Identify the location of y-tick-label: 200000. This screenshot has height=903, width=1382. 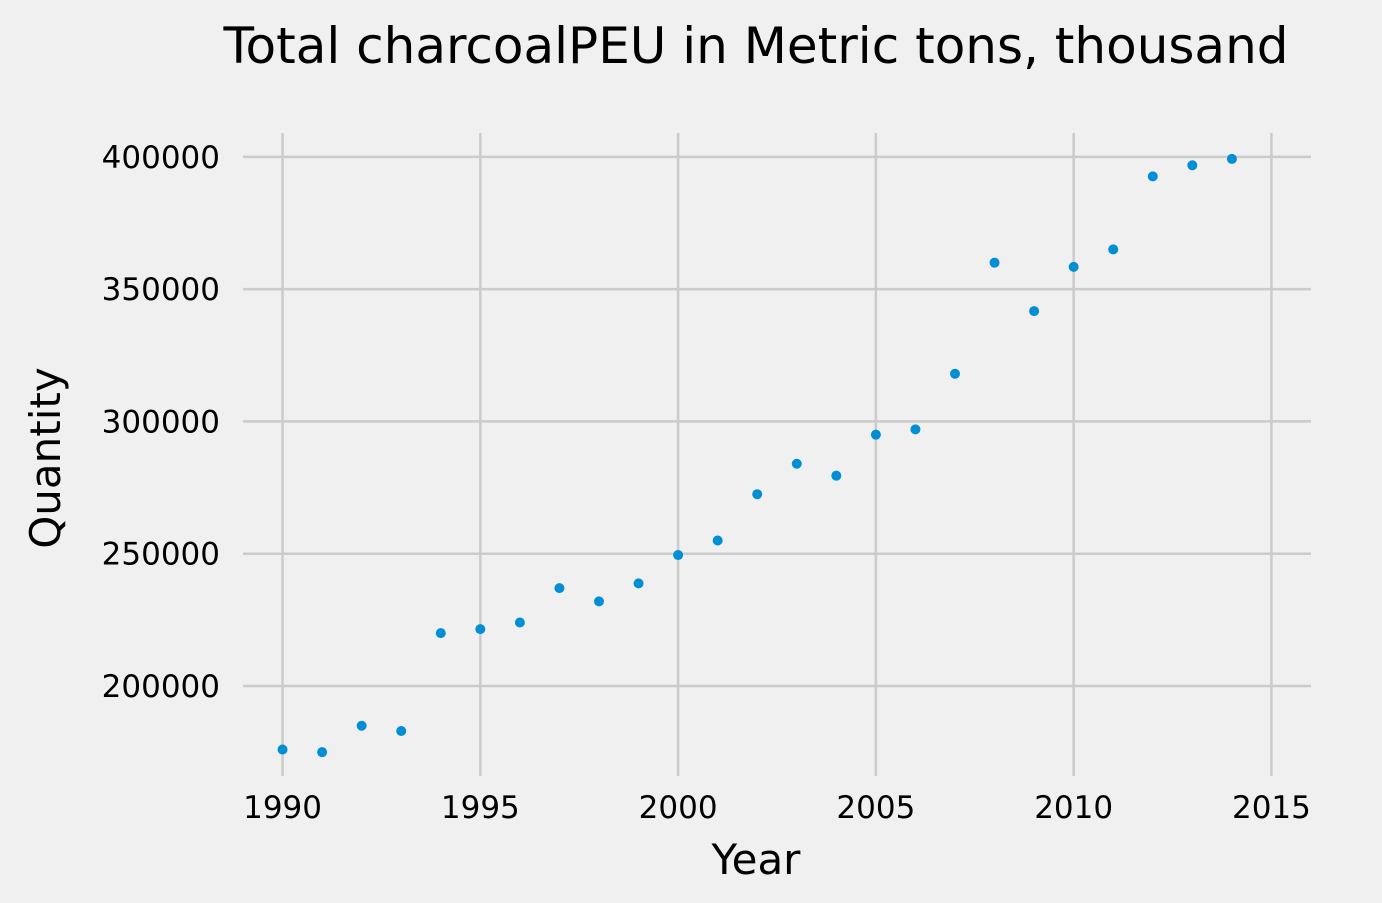
(161, 687).